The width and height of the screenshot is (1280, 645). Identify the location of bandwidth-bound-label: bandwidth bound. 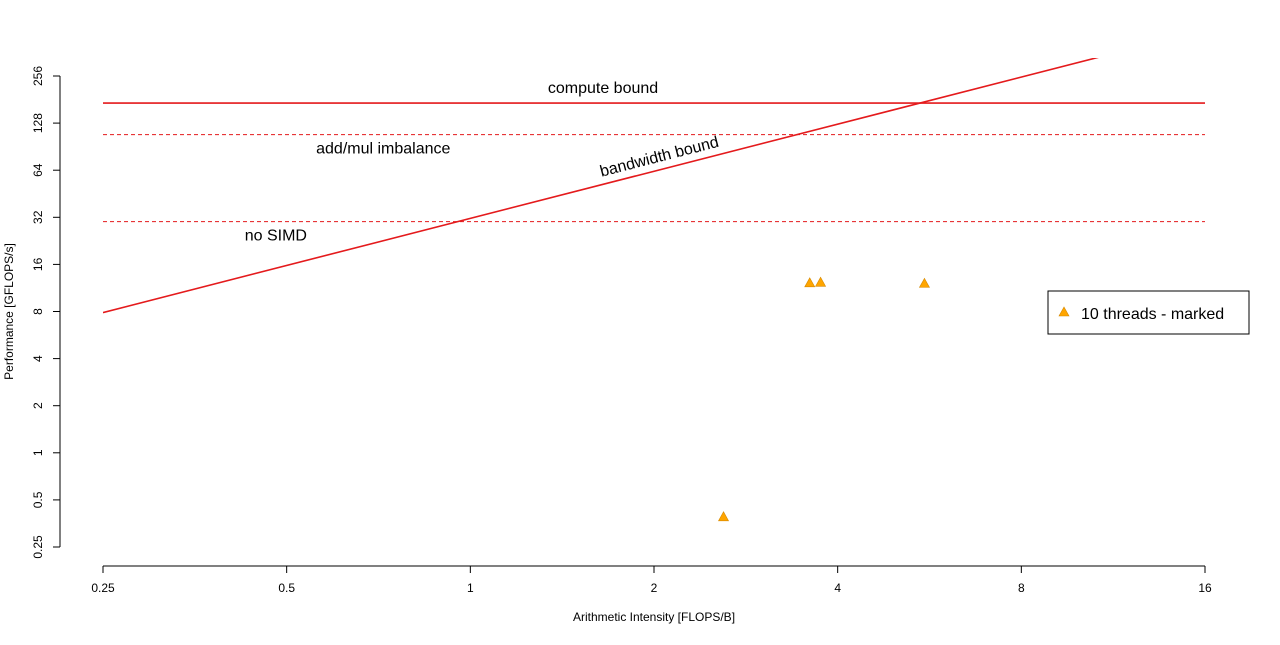
(659, 157).